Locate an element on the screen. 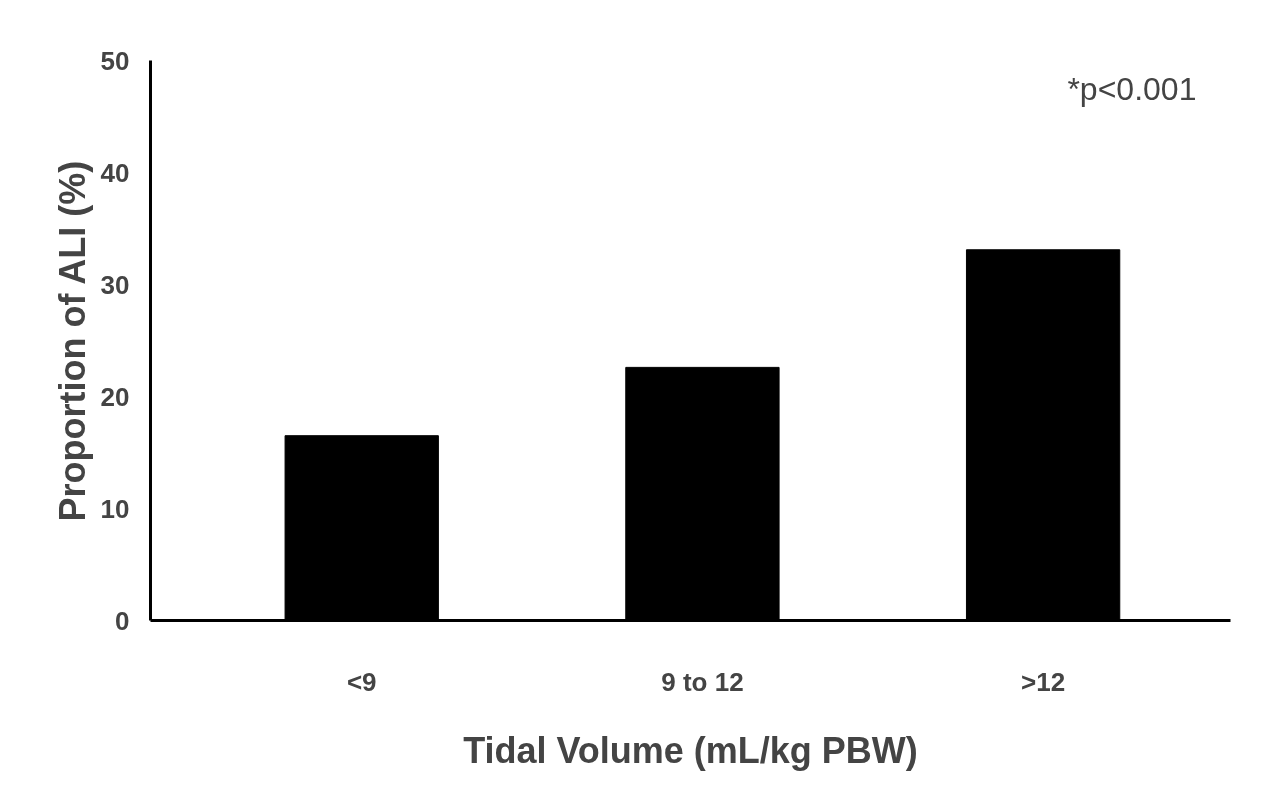  y-tick-label: 10 is located at coordinates (115, 508).